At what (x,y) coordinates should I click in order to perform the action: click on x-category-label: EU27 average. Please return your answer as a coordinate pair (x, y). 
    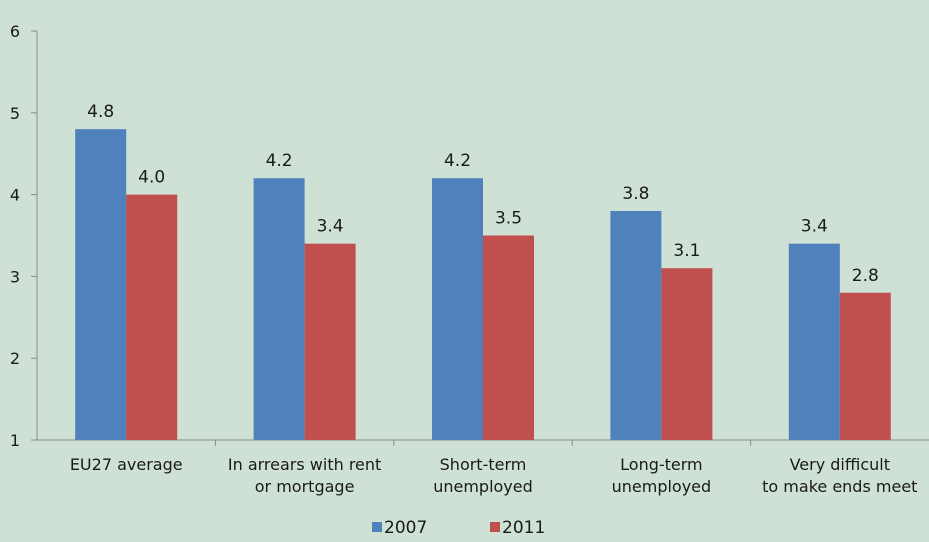
    Looking at the image, I should click on (126, 464).